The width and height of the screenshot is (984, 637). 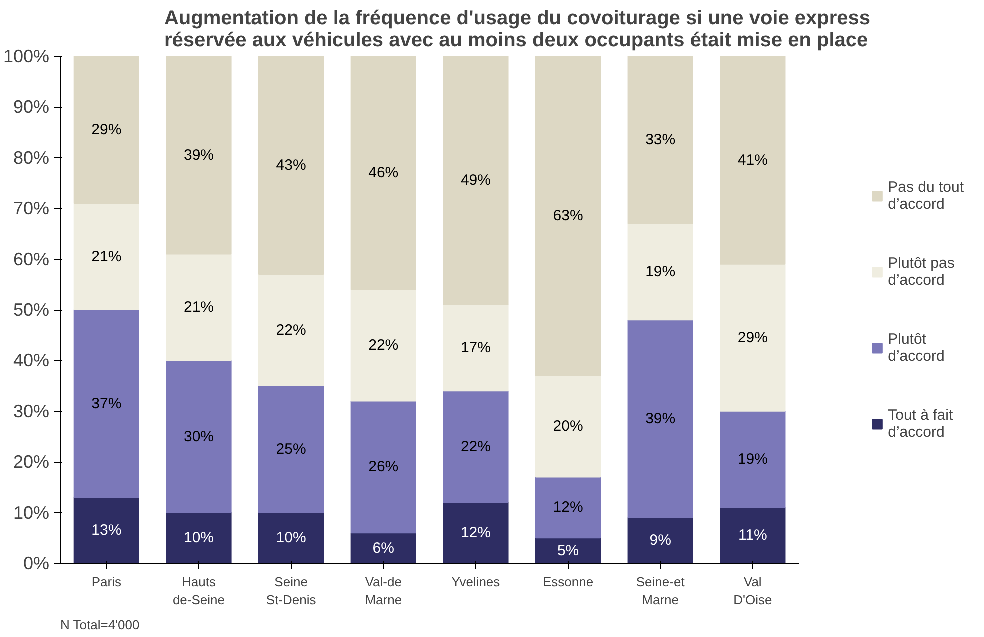 What do you see at coordinates (291, 591) in the screenshot?
I see `x-tick-label: Seine St-Denis` at bounding box center [291, 591].